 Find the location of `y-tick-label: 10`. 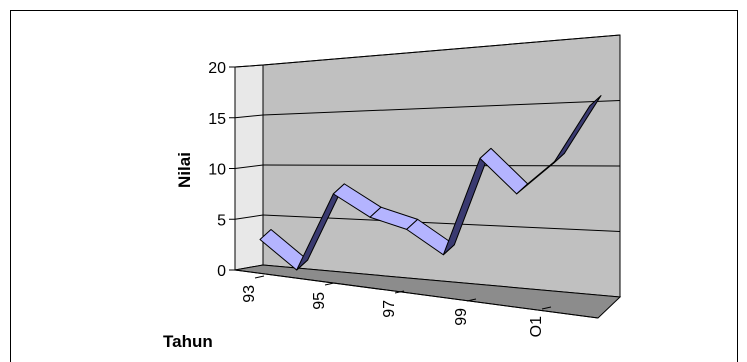

y-tick-label: 10 is located at coordinates (217, 170).